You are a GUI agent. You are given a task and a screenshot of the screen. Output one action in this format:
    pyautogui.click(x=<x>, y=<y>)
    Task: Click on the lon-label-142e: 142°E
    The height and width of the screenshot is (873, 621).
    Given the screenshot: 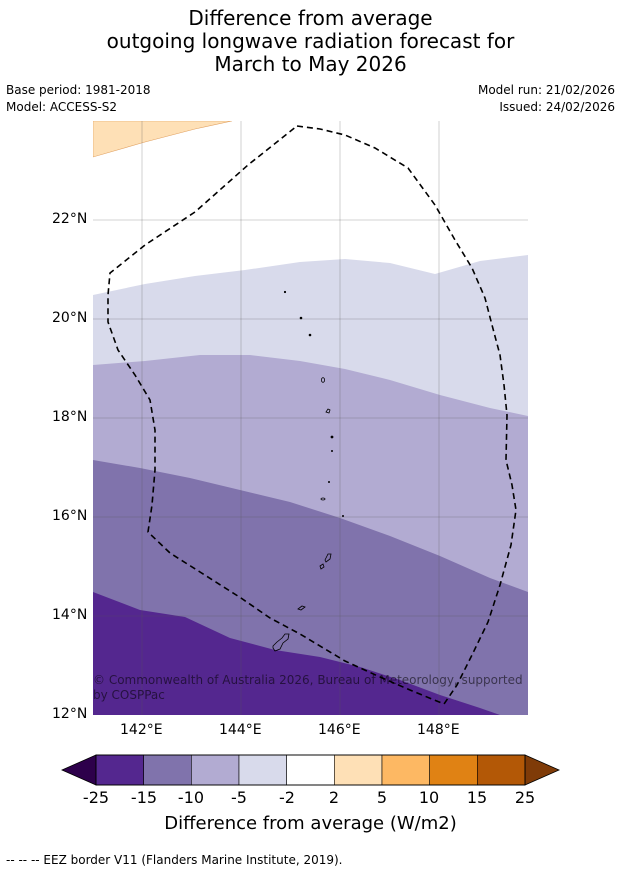 What is the action you would take?
    pyautogui.click(x=141, y=730)
    